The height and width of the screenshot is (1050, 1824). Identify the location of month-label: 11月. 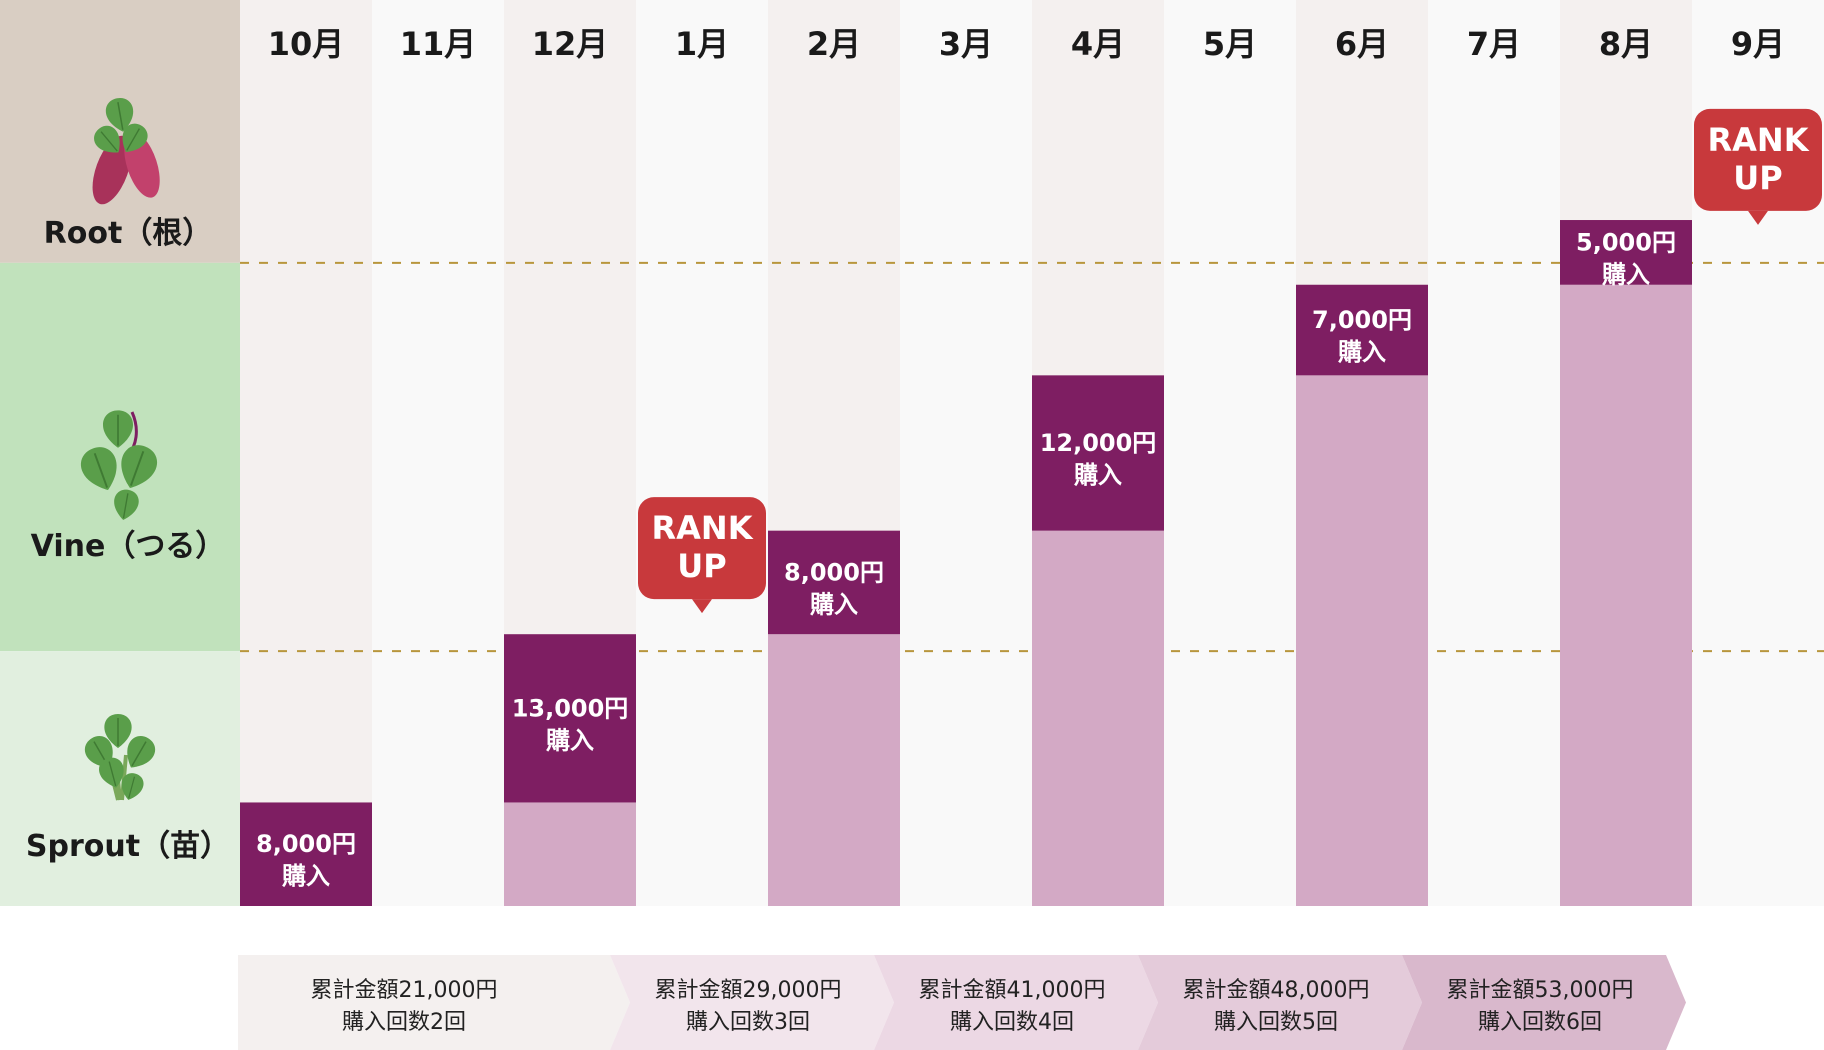
(438, 44).